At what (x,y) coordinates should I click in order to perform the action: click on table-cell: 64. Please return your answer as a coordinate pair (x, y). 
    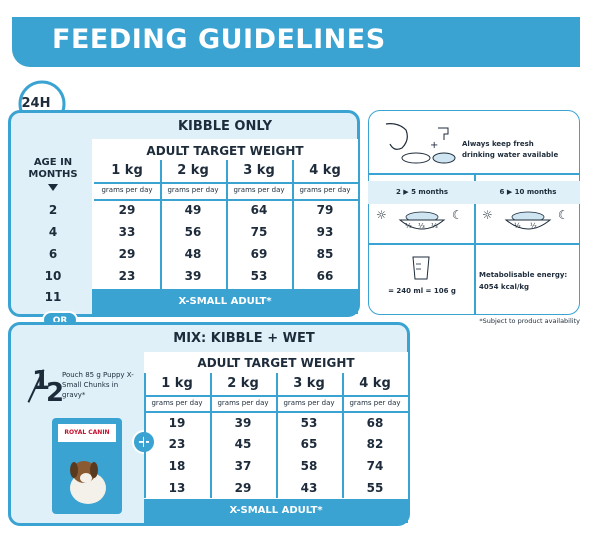
    Looking at the image, I should click on (259, 210).